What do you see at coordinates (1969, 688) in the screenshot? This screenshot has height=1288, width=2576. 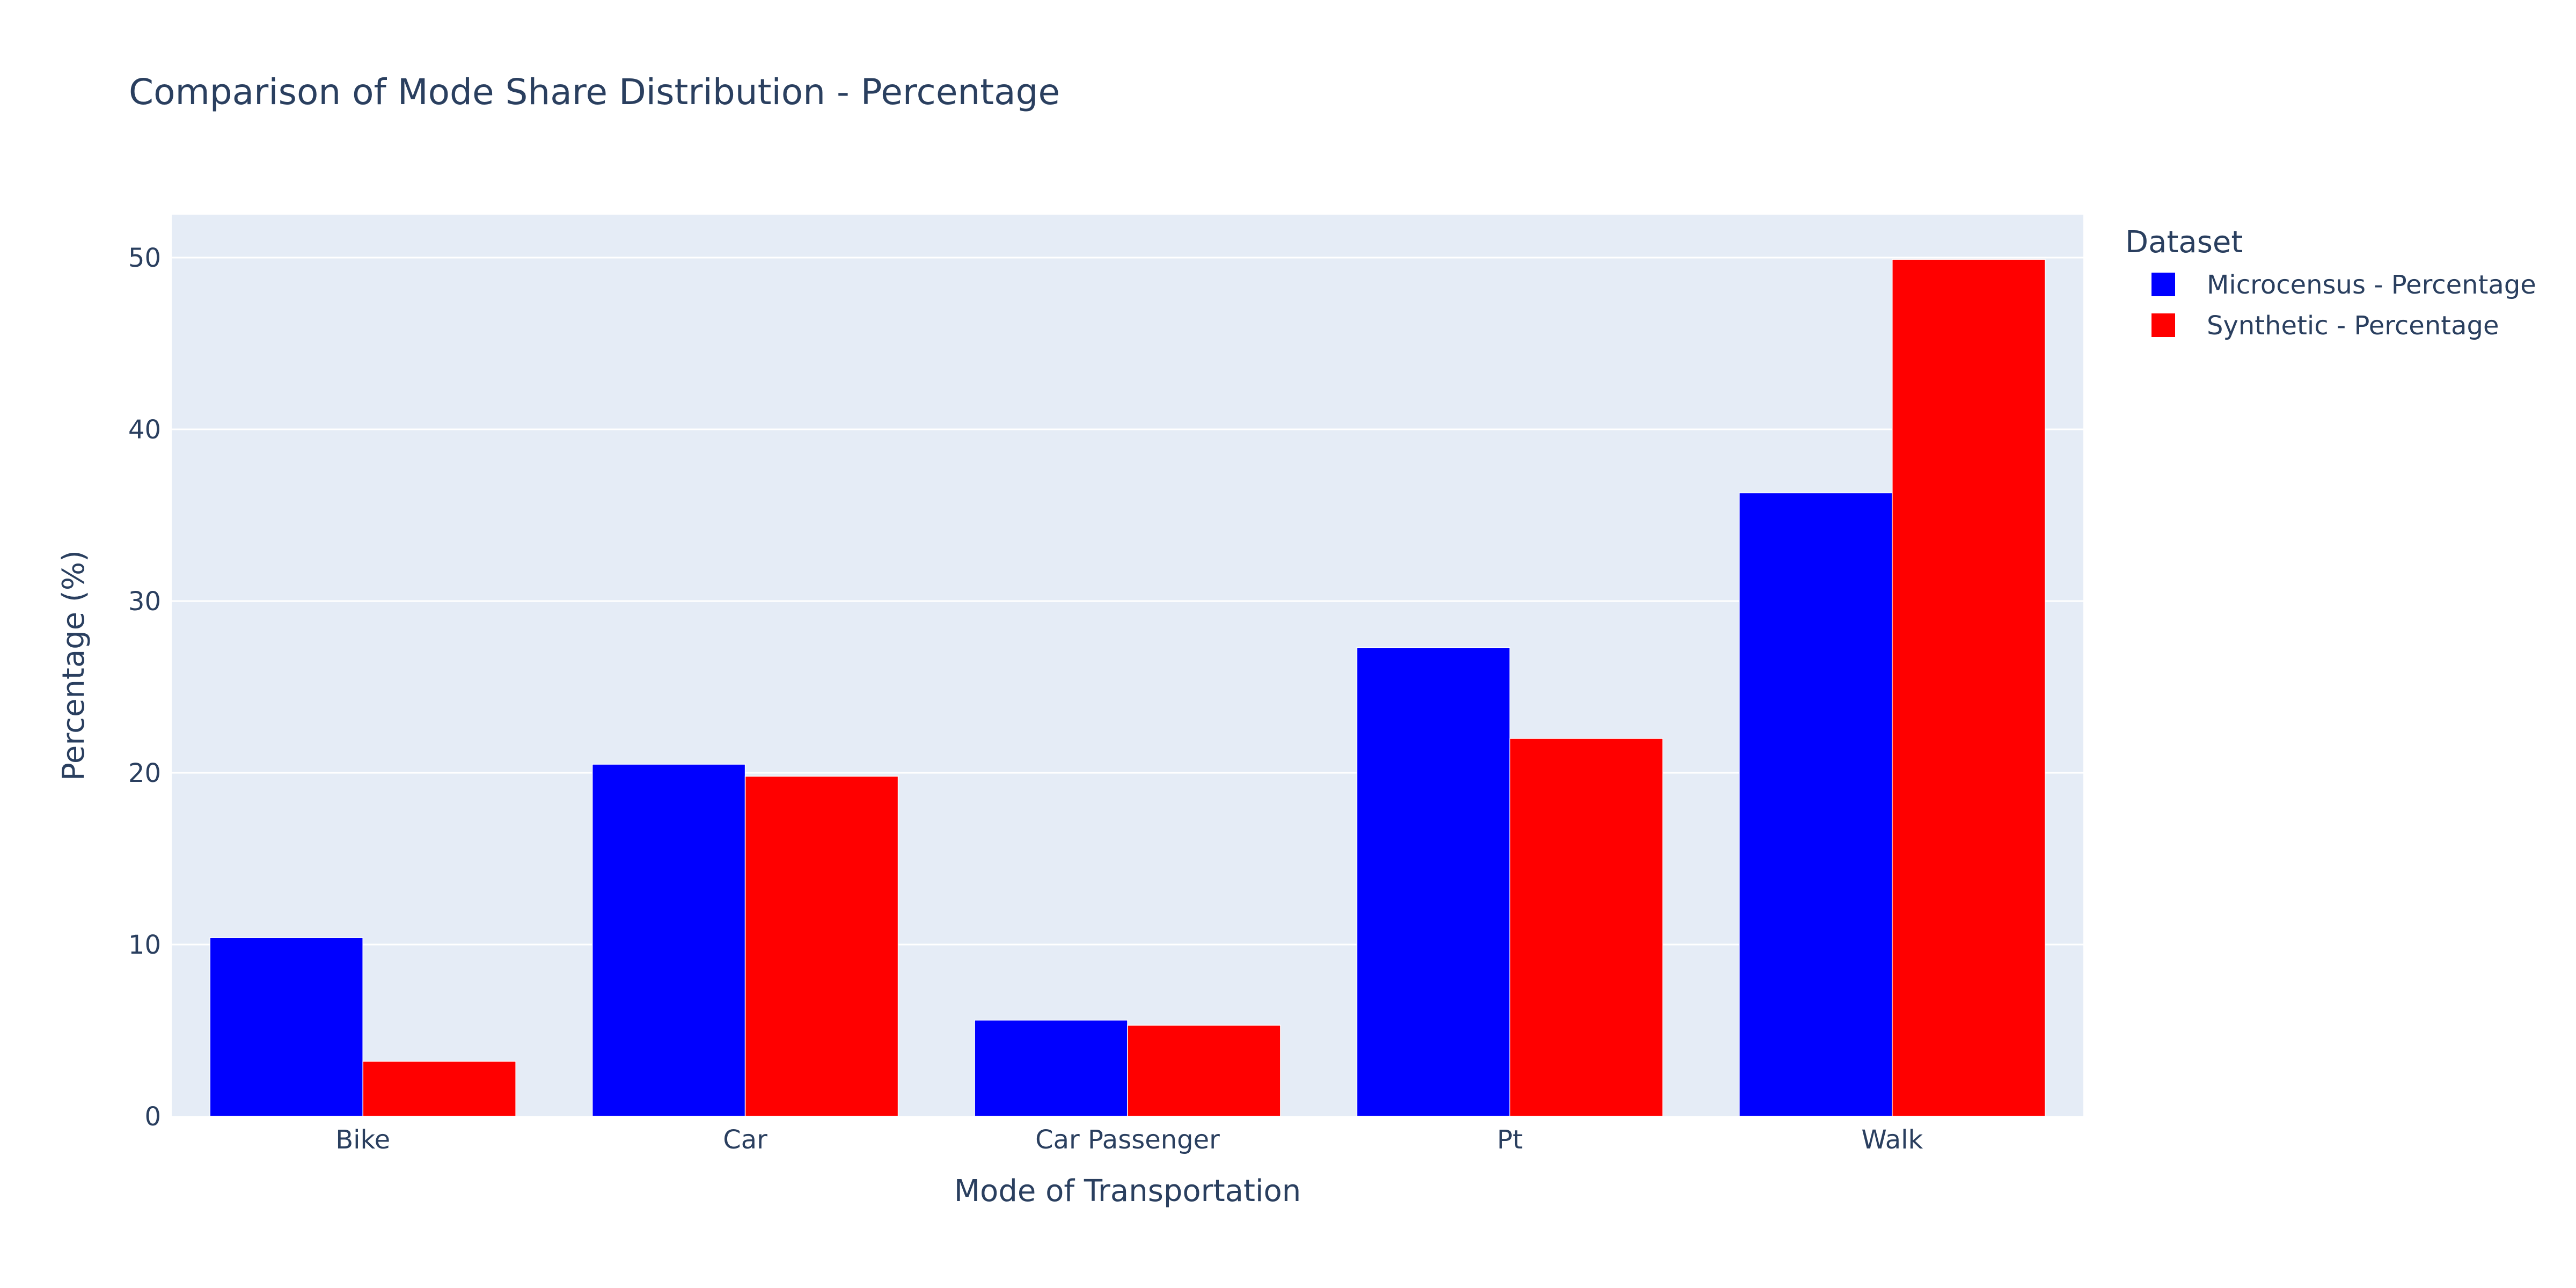 I see `bar-synthetic-walk` at bounding box center [1969, 688].